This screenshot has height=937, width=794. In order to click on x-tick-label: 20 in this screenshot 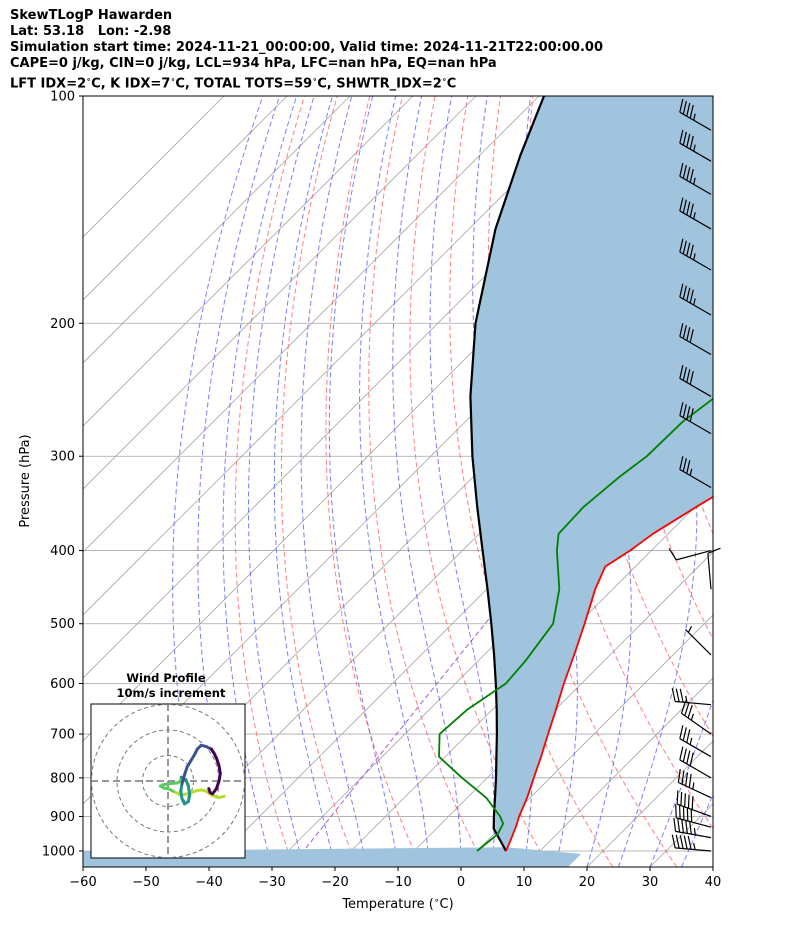, I will do `click(587, 882)`.